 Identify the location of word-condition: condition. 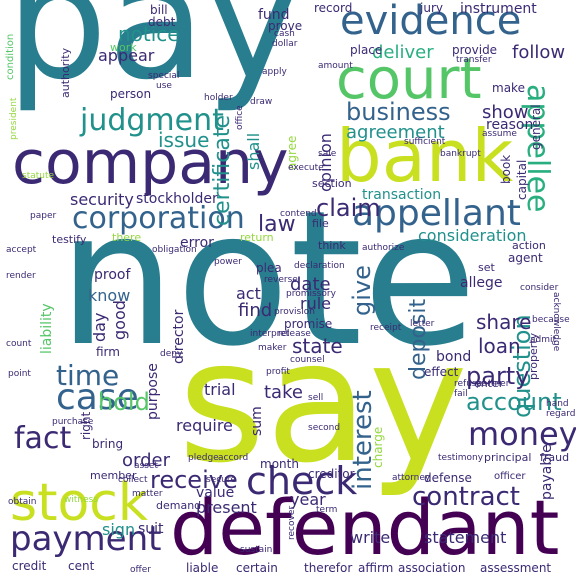
(10, 56).